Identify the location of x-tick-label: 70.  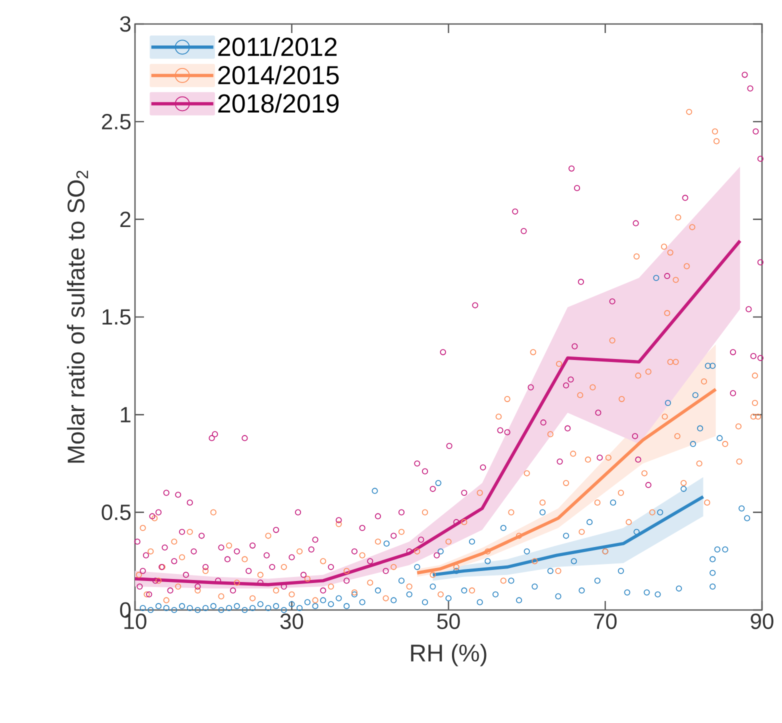
(605, 622).